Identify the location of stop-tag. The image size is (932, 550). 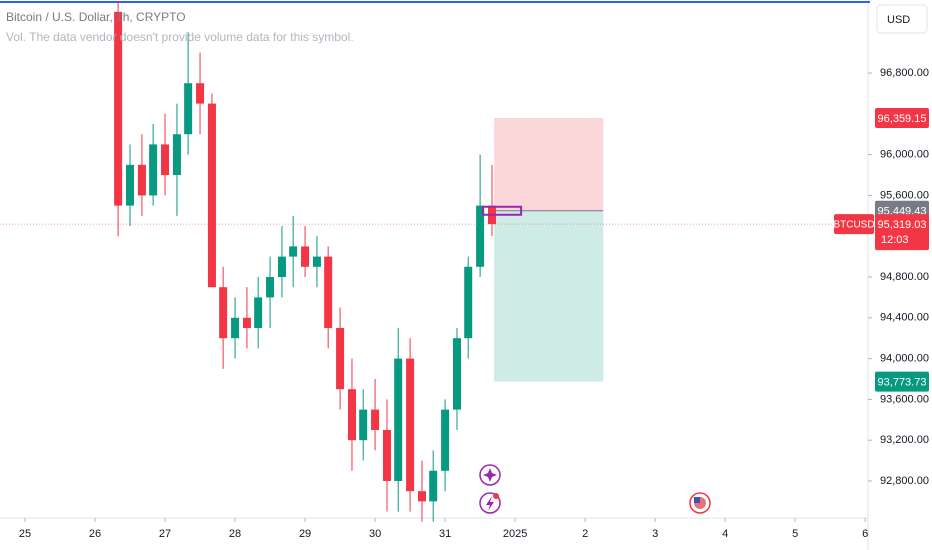
(902, 117).